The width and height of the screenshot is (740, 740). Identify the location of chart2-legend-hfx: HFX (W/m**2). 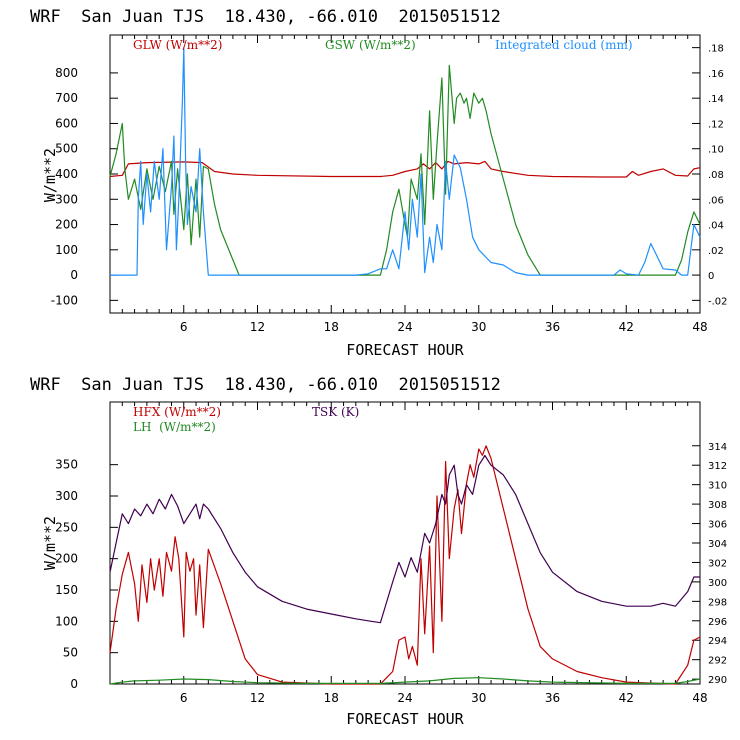
(177, 412).